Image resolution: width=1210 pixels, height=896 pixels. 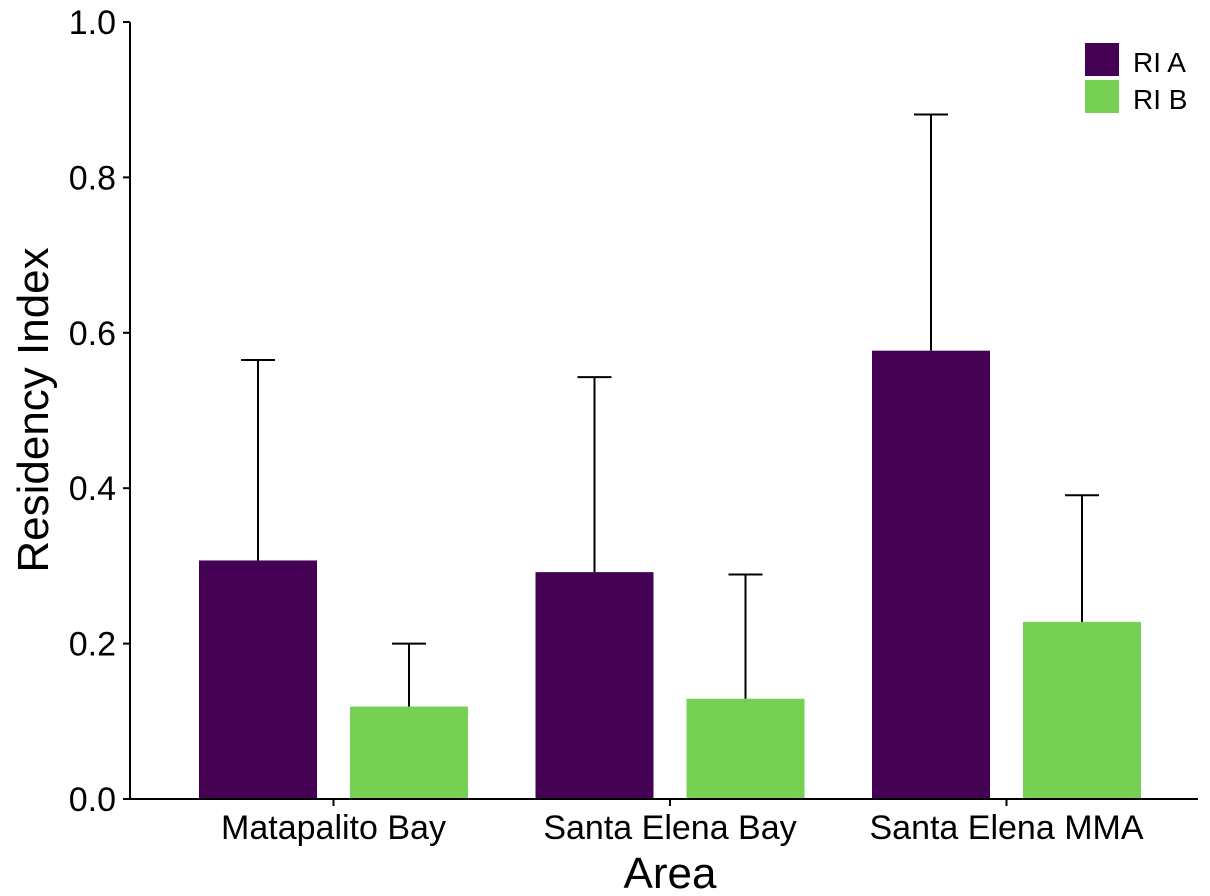 I want to click on y-tick-label-0-2: 0.2, so click(x=92, y=645).